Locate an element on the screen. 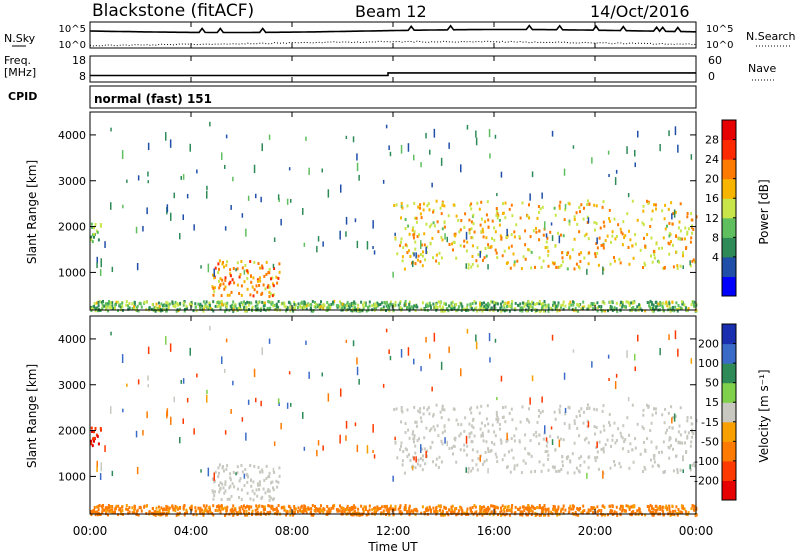 Image resolution: width=800 pixels, height=554 pixels. freq-panel: Freq. [MHz] 18 8 60 0 Nave is located at coordinates (390, 68).